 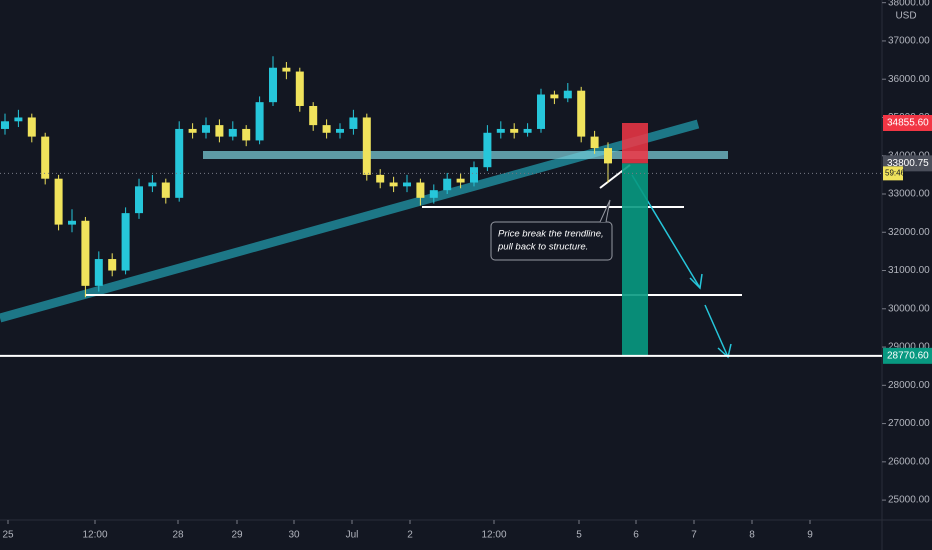 I want to click on stop-loss-label-bg, so click(x=907, y=122).